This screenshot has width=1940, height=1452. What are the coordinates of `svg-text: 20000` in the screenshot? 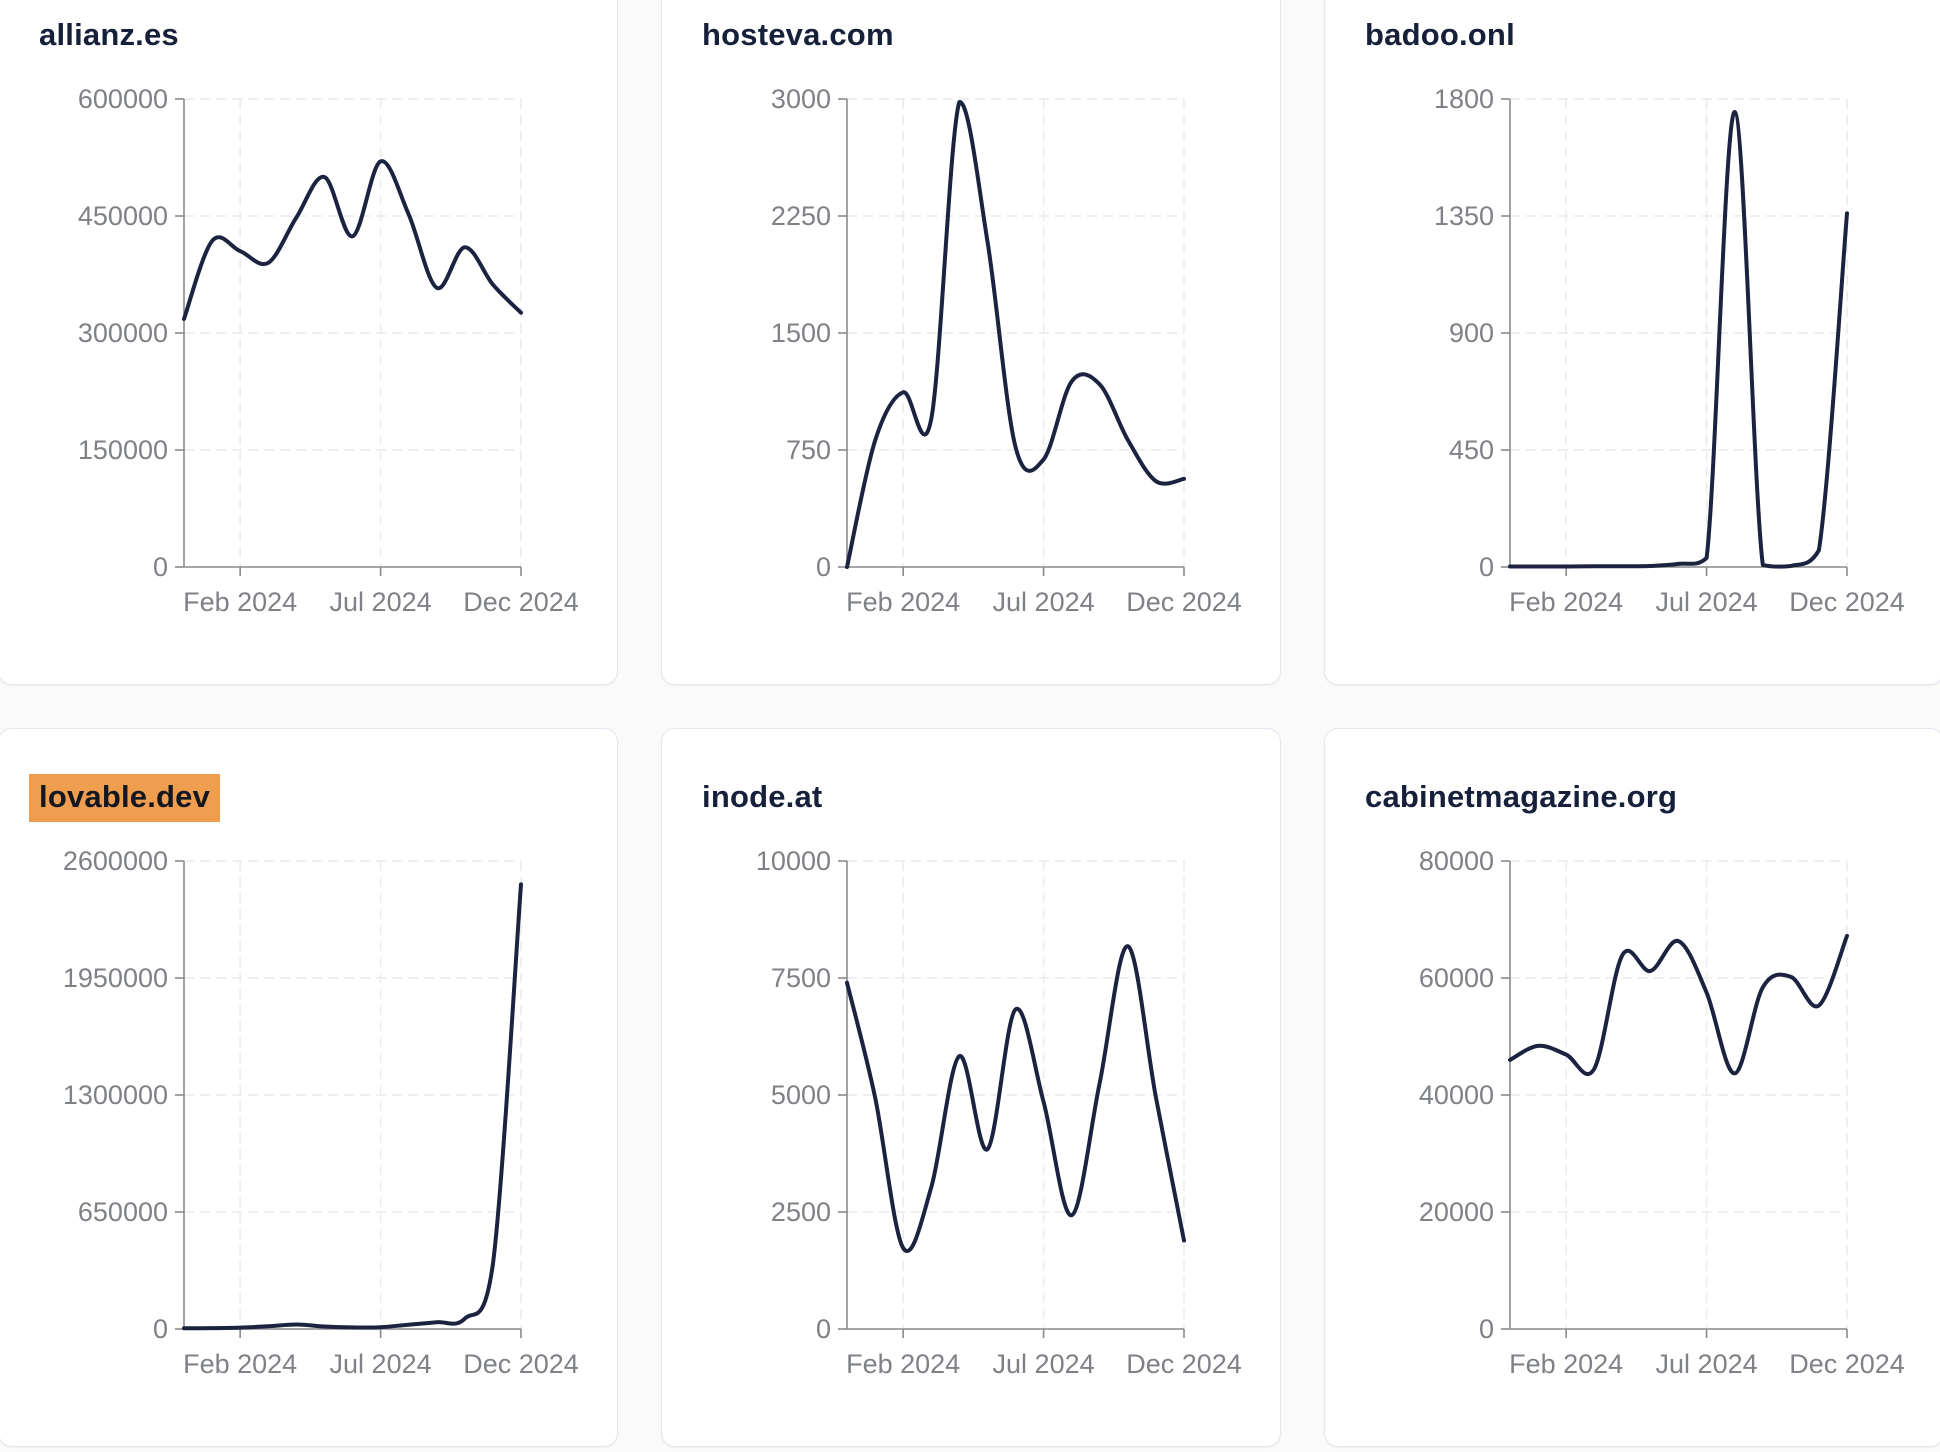 It's located at (1456, 1212).